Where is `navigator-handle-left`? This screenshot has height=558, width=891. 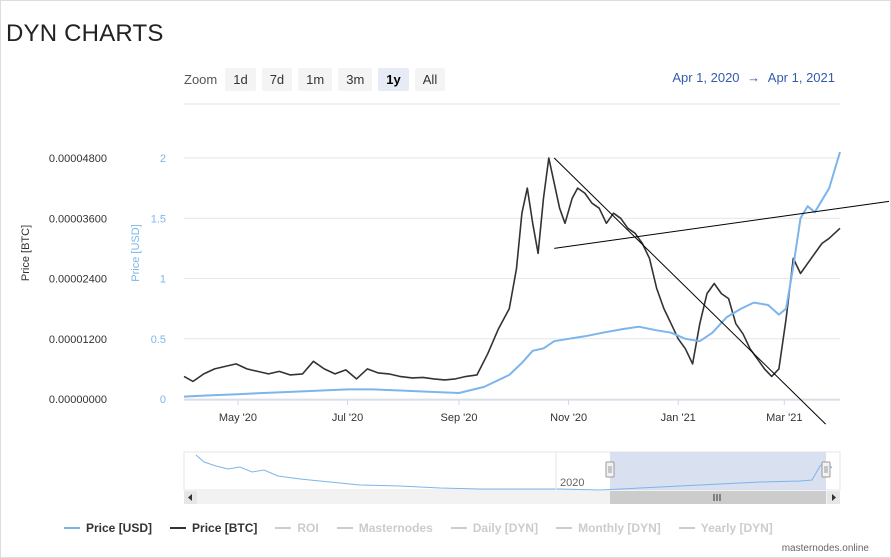
navigator-handle-left is located at coordinates (610, 469).